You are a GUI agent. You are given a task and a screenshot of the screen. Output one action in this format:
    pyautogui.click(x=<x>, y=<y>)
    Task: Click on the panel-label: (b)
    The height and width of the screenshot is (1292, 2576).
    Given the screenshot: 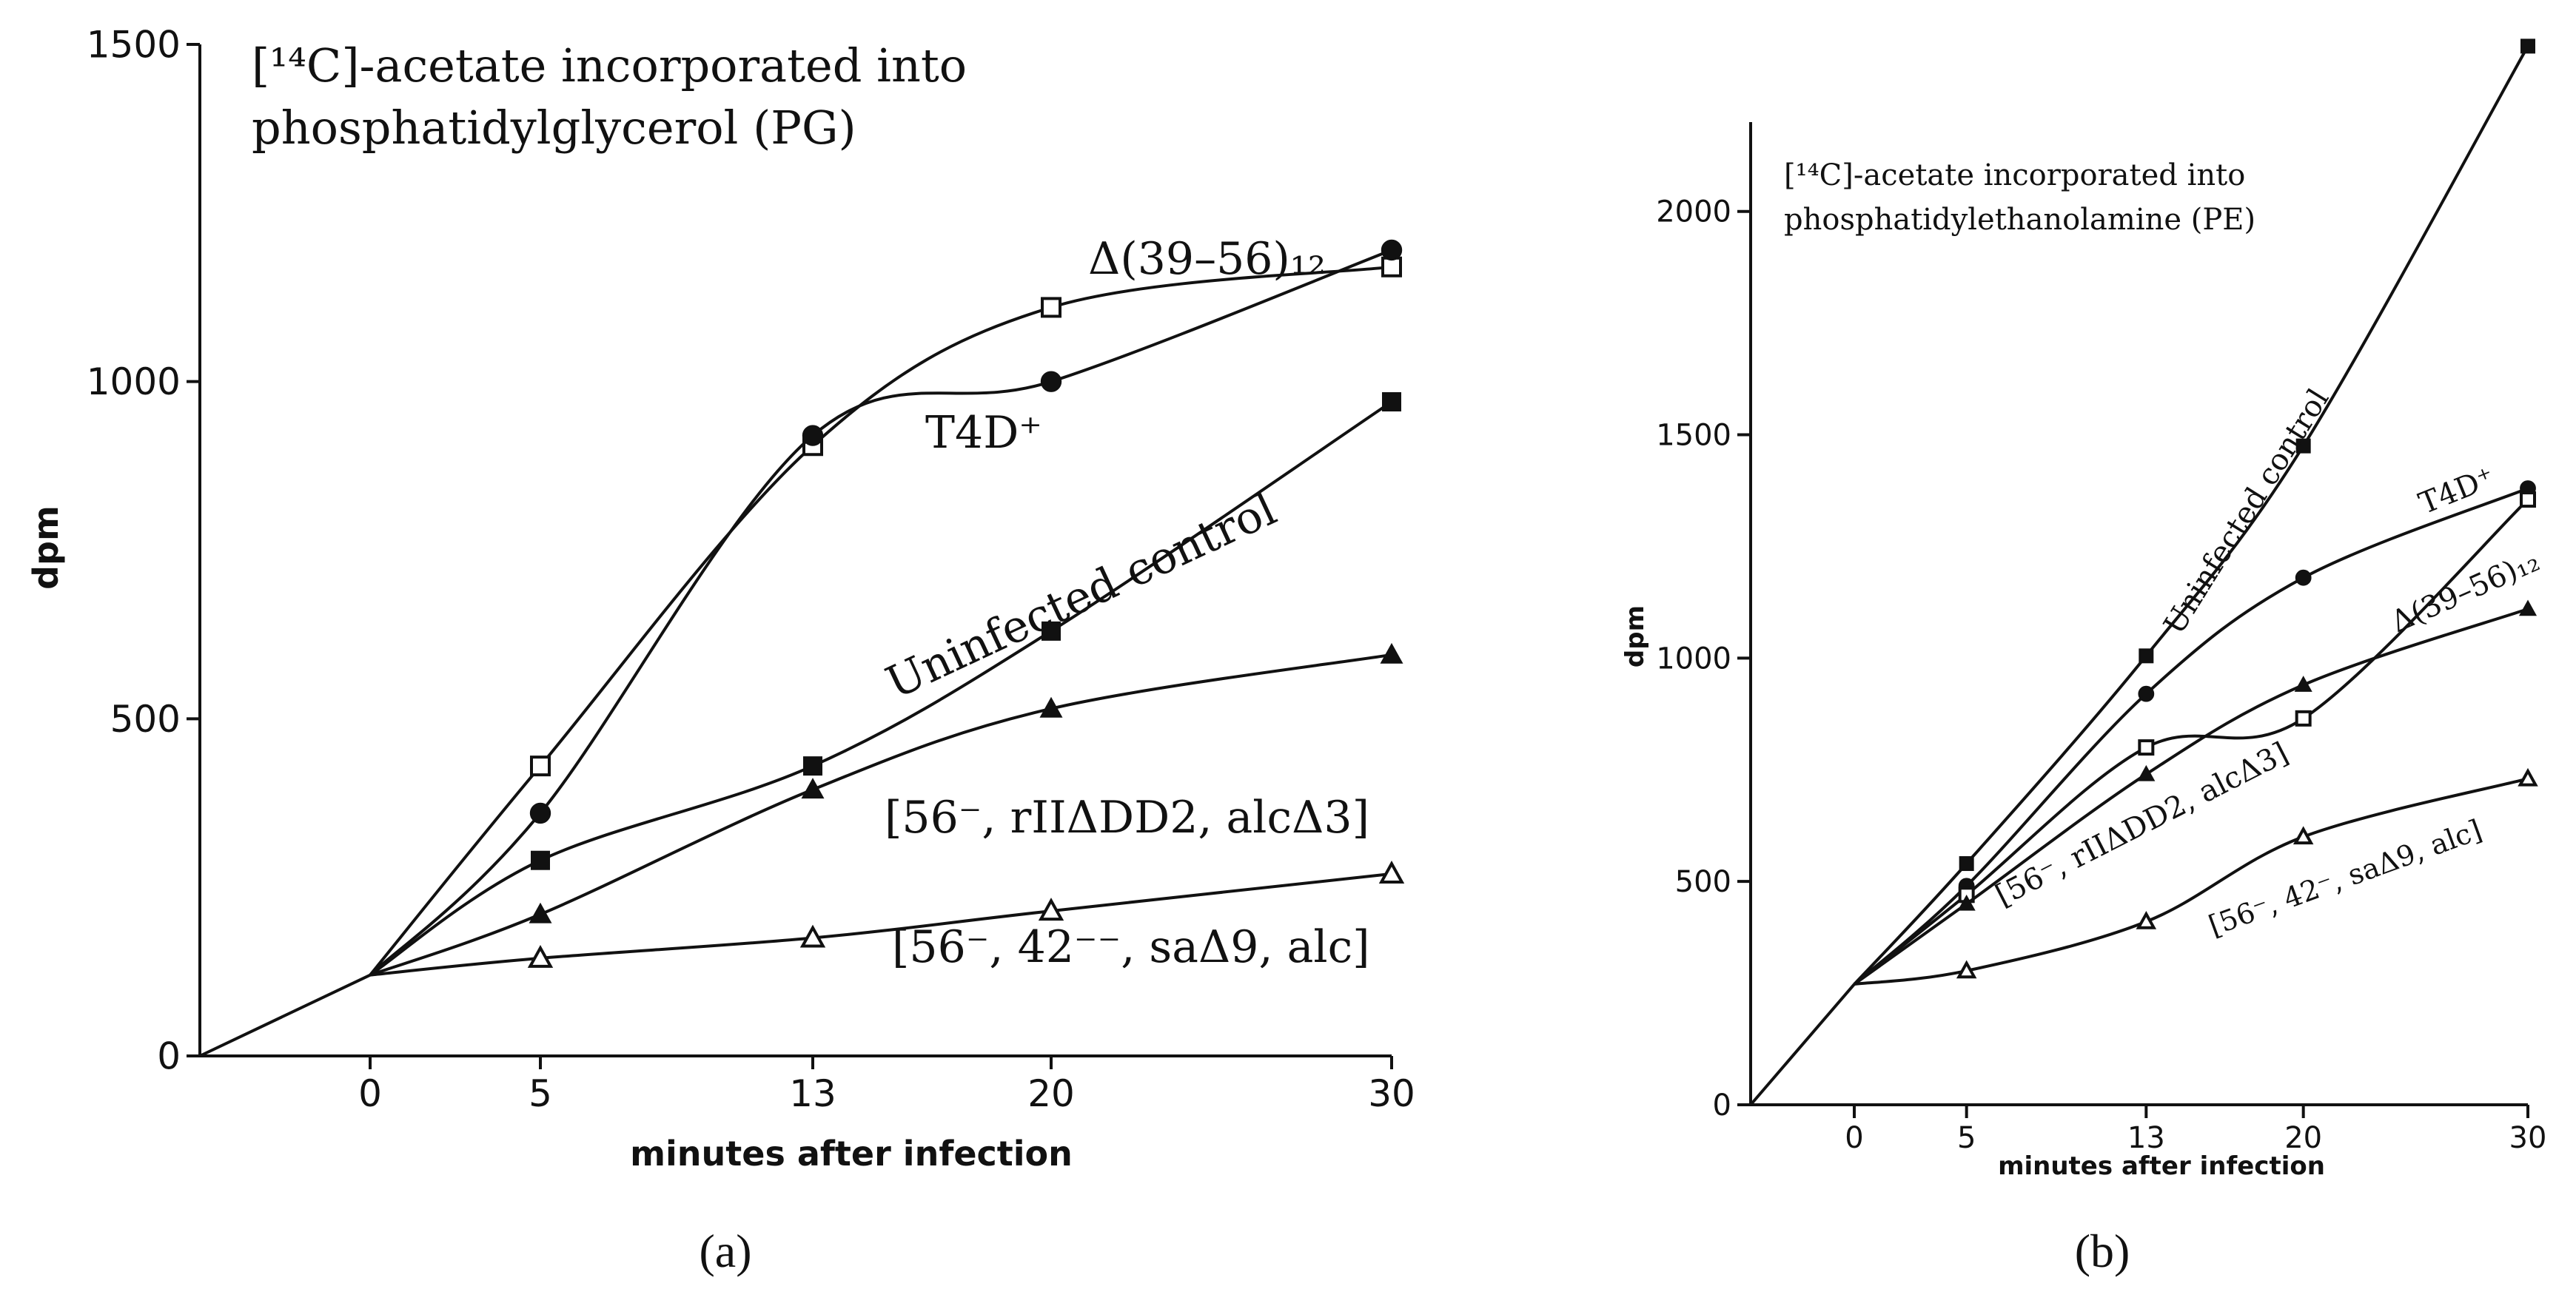 What is the action you would take?
    pyautogui.click(x=2102, y=1251)
    